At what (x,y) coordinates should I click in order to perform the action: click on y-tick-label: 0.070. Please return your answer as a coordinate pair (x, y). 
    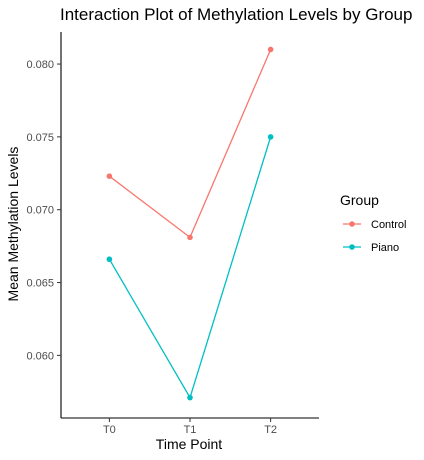
    Looking at the image, I should click on (40, 211).